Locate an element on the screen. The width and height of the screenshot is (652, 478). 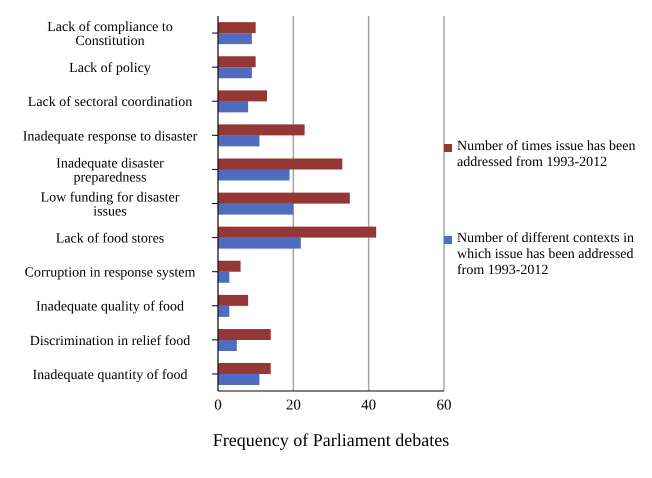
y-tick-label: Inadequate quantity of food is located at coordinates (110, 375).